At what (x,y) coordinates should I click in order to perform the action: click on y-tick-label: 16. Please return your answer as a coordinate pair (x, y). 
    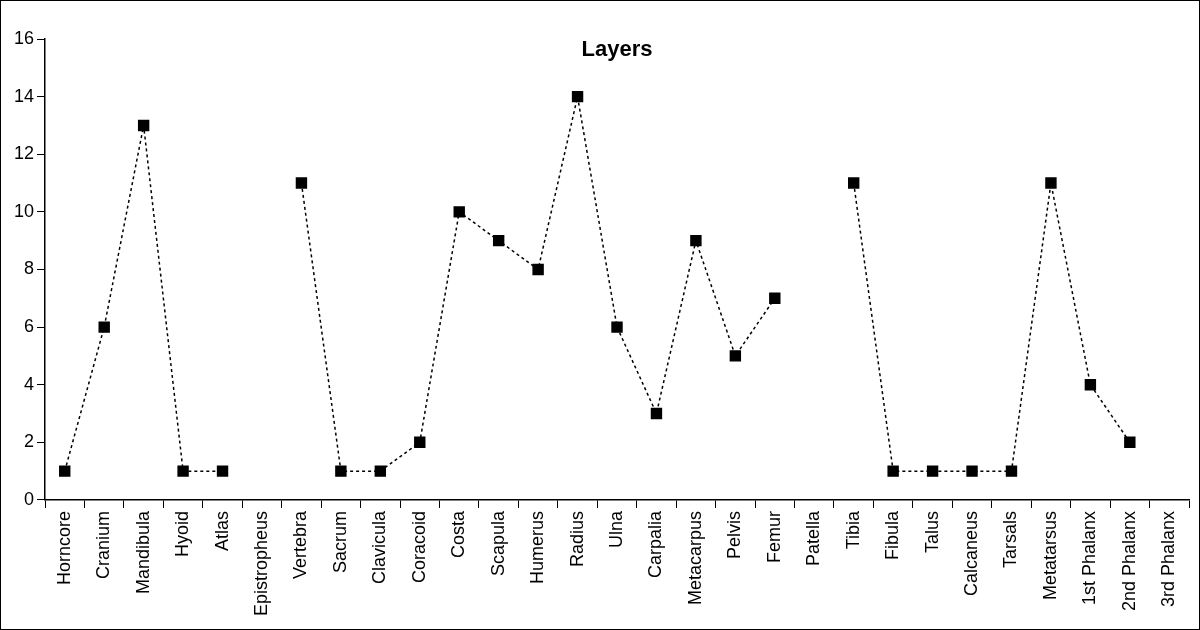
    Looking at the image, I should click on (24, 37).